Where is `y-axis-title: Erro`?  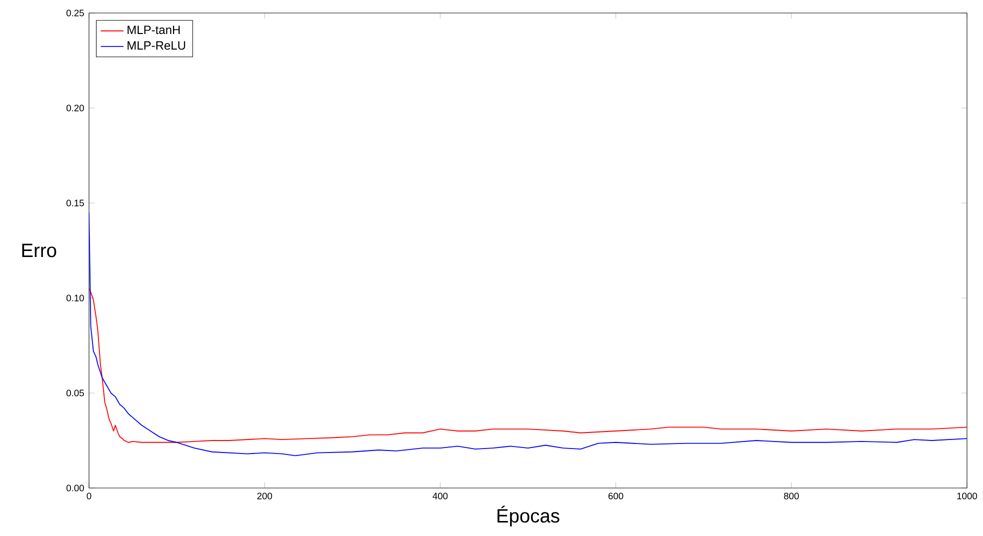
y-axis-title: Erro is located at coordinates (39, 251).